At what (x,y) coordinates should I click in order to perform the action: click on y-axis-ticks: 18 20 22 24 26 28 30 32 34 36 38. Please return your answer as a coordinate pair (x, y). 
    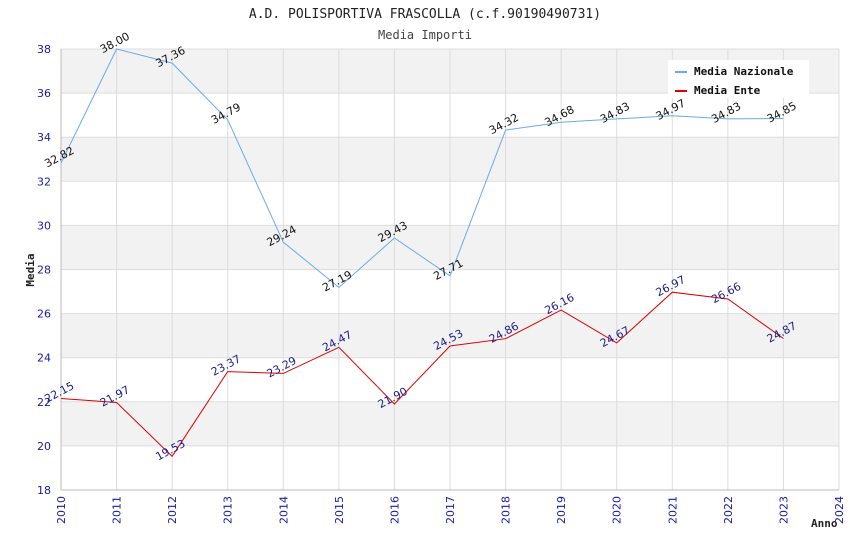
    Looking at the image, I should click on (44, 270).